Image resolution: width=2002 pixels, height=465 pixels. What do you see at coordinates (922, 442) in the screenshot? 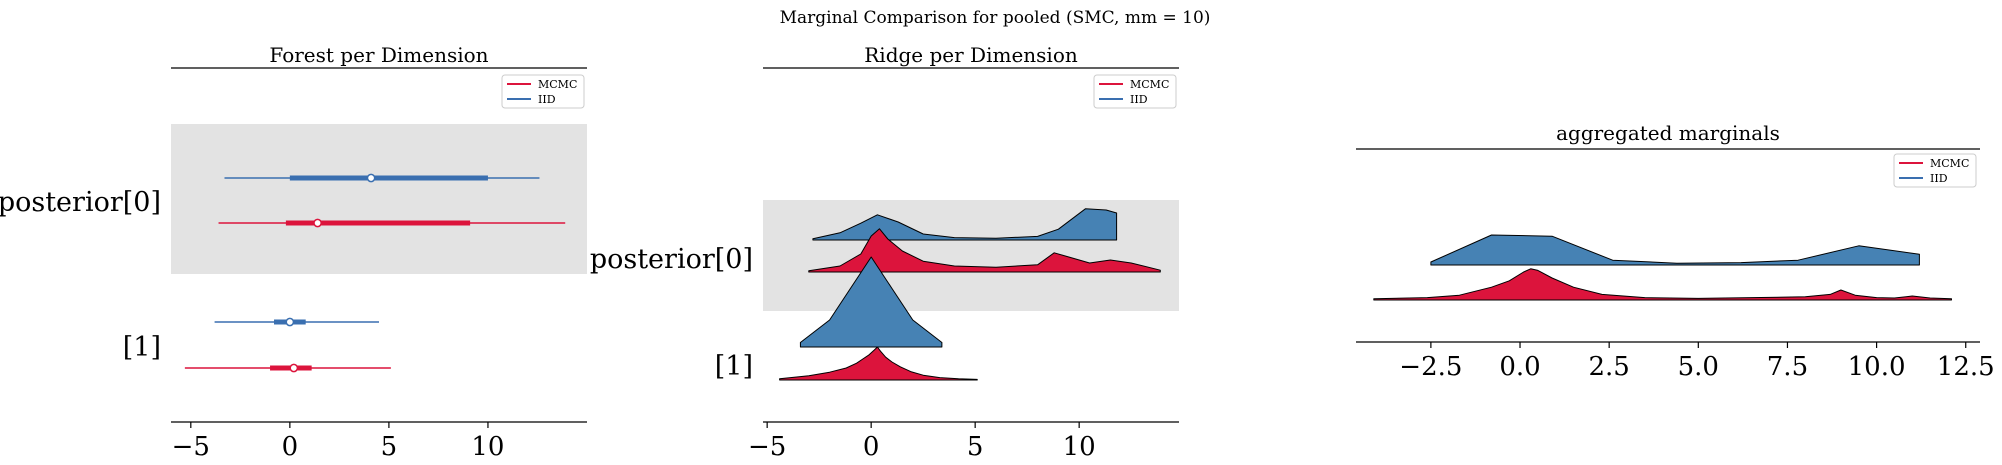
I see `ridge-x-ticks: −5 0 5 10` at bounding box center [922, 442].